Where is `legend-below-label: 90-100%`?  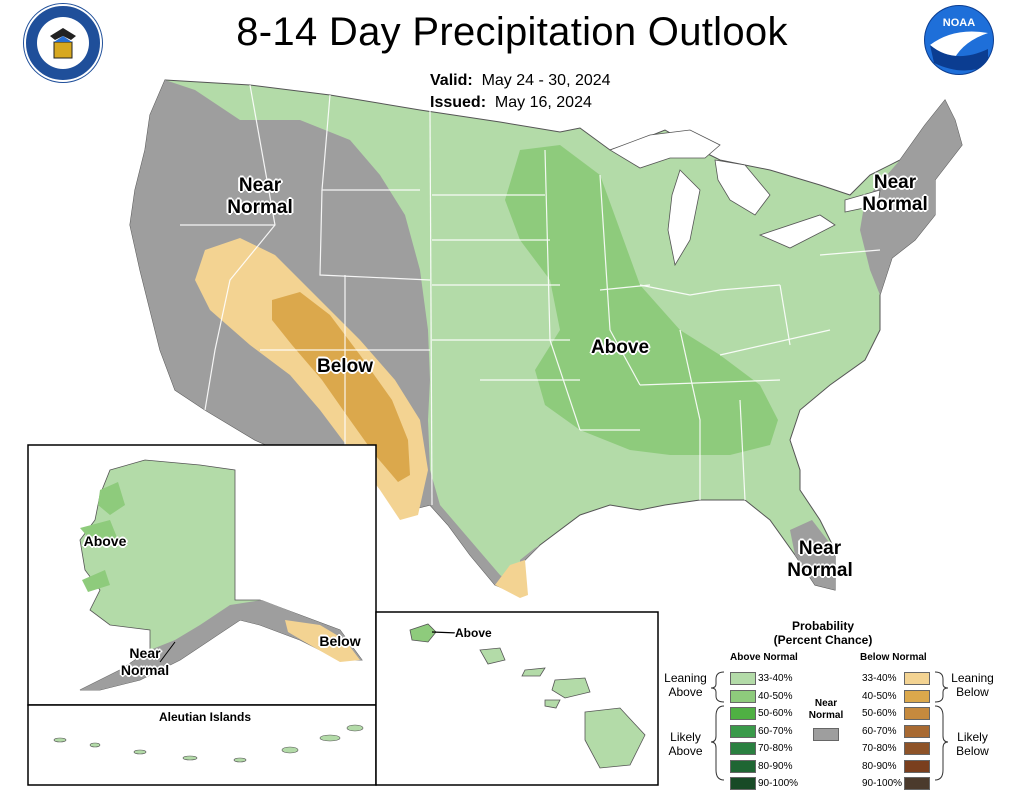
legend-below-label: 90-100% is located at coordinates (882, 783).